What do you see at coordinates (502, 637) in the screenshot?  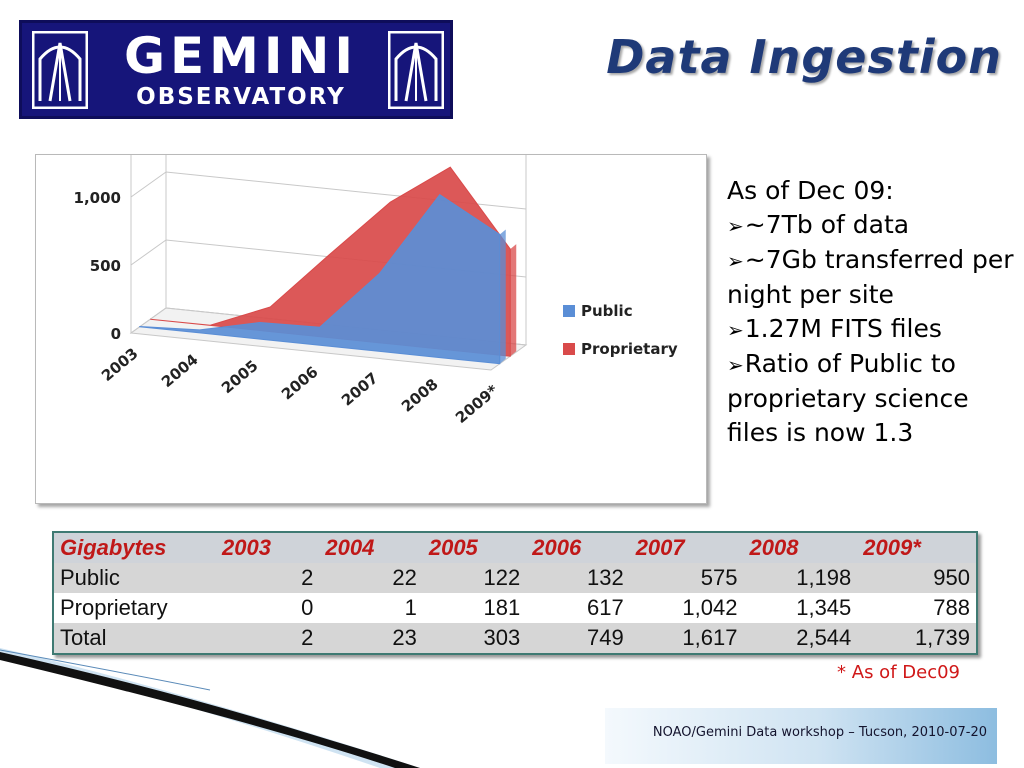 I see `table-cell: 303` at bounding box center [502, 637].